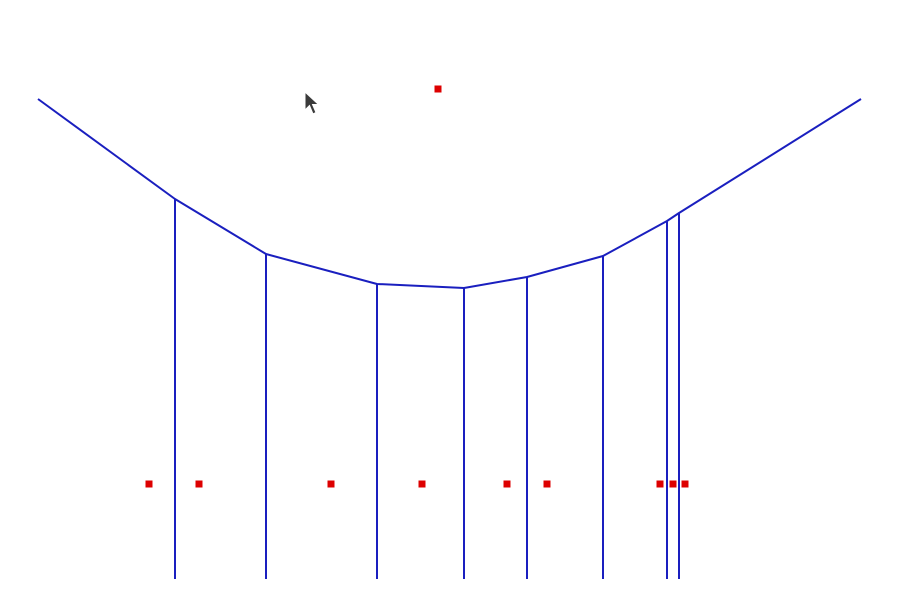 The height and width of the screenshot is (599, 909). What do you see at coordinates (438, 89) in the screenshot?
I see `point-top` at bounding box center [438, 89].